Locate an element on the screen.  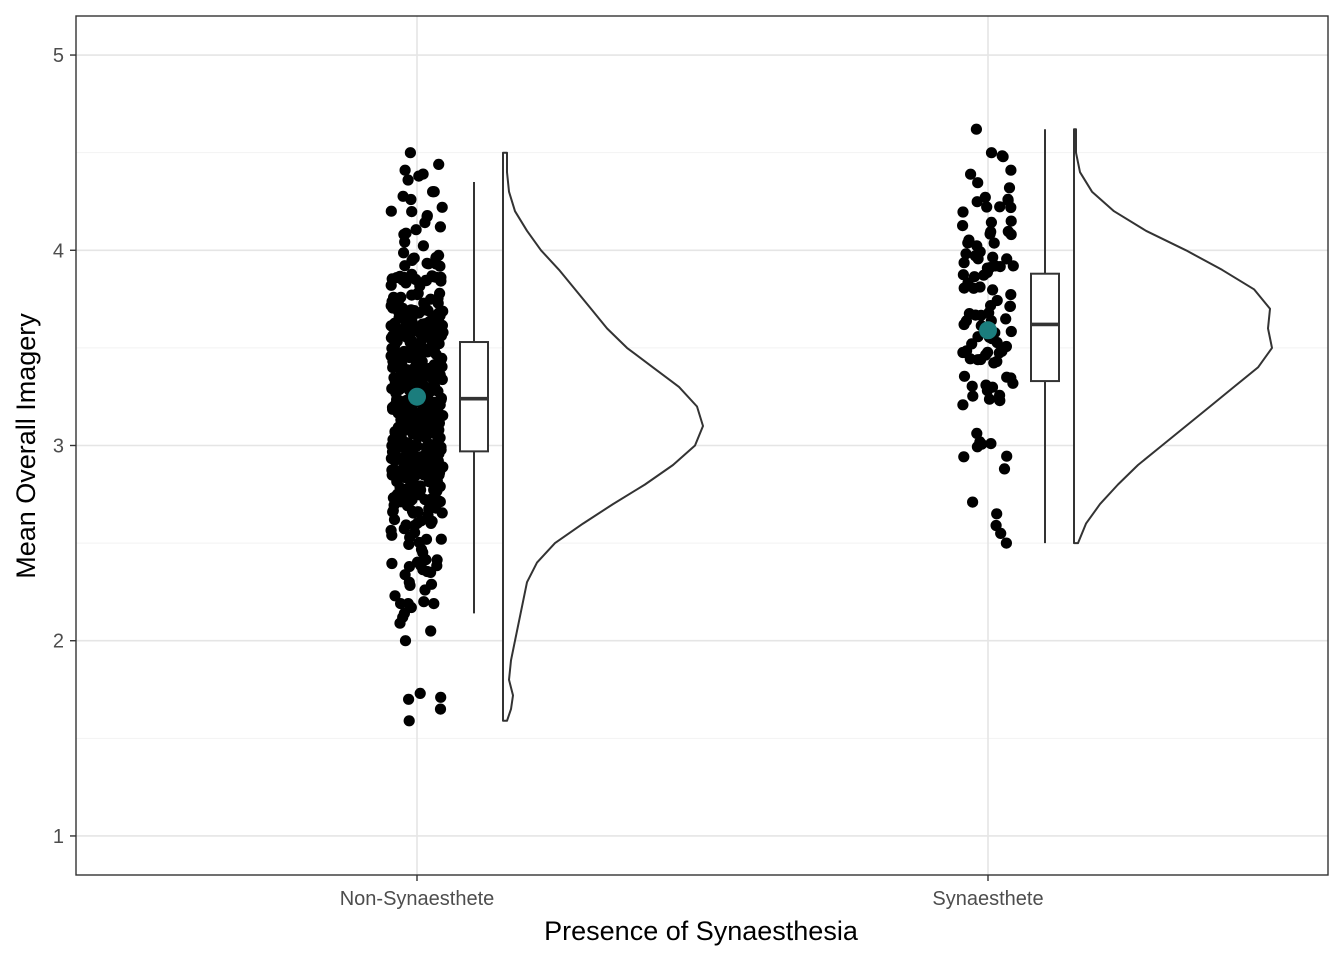
x-tick-label: Non-Synaesthete is located at coordinates (417, 899).